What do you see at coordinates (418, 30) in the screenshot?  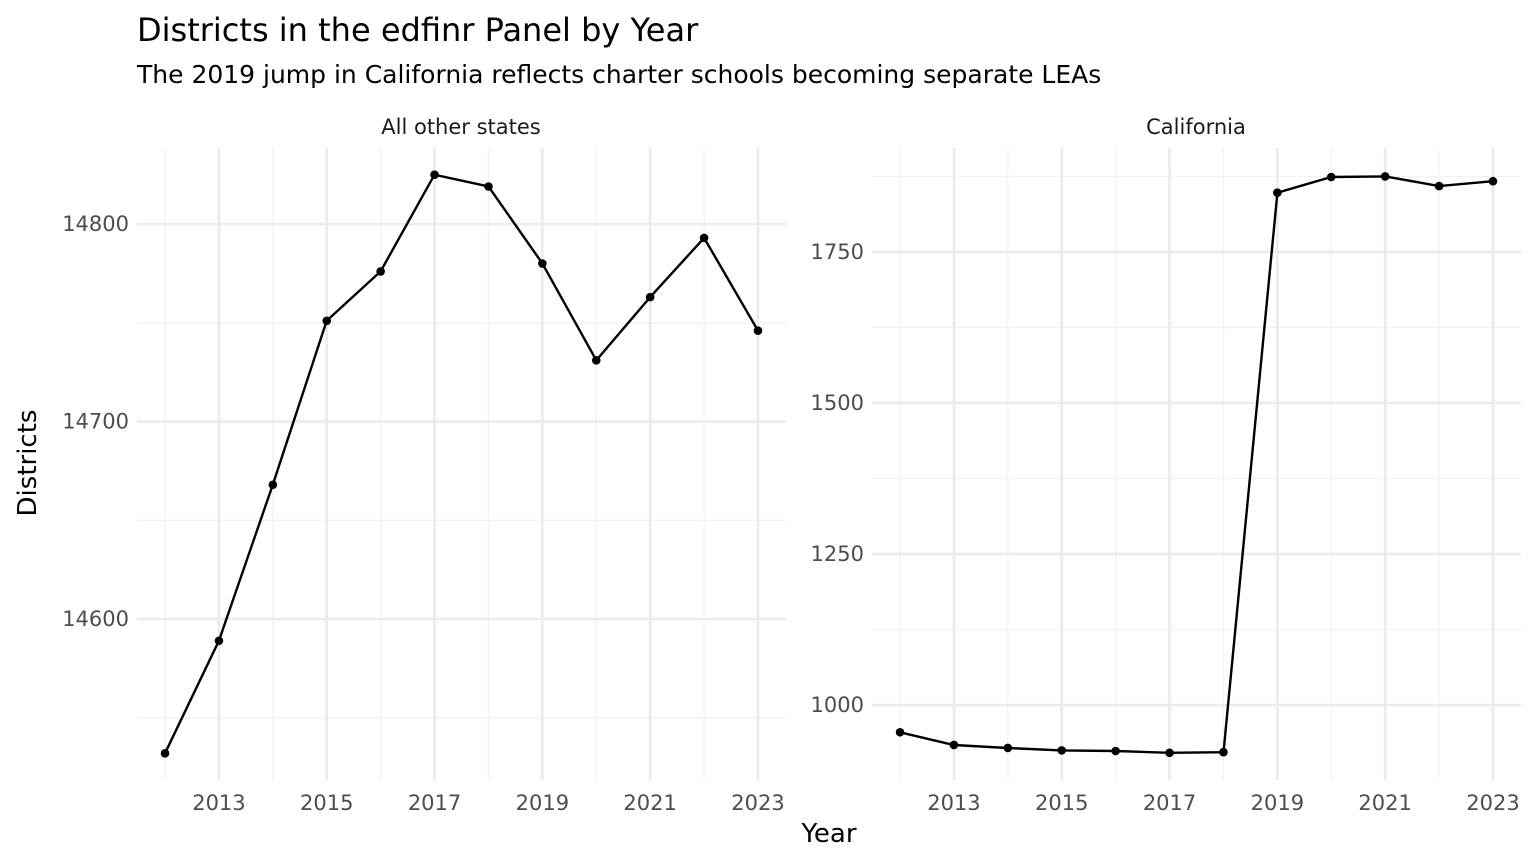 I see `chart-title: Districts in the edfinr Panel by Year` at bounding box center [418, 30].